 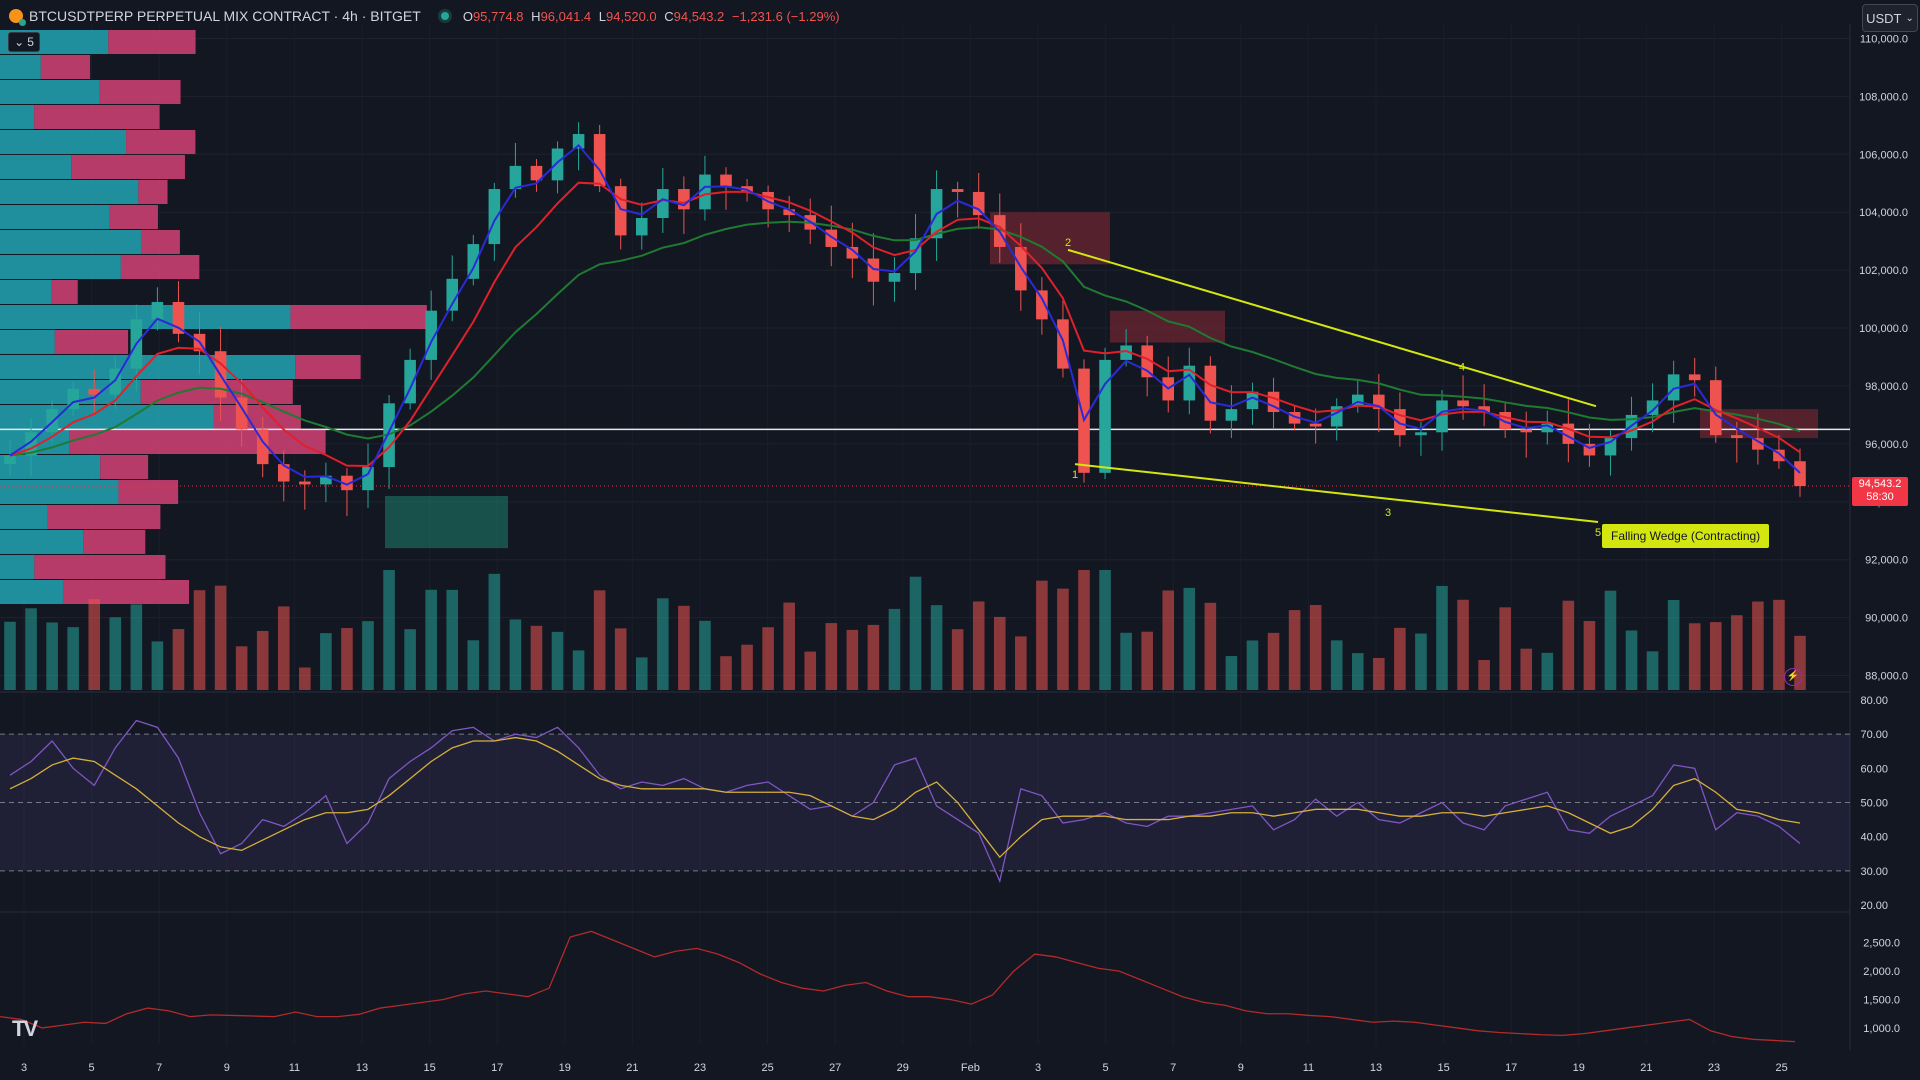 I want to click on high-label: H, so click(x=536, y=16).